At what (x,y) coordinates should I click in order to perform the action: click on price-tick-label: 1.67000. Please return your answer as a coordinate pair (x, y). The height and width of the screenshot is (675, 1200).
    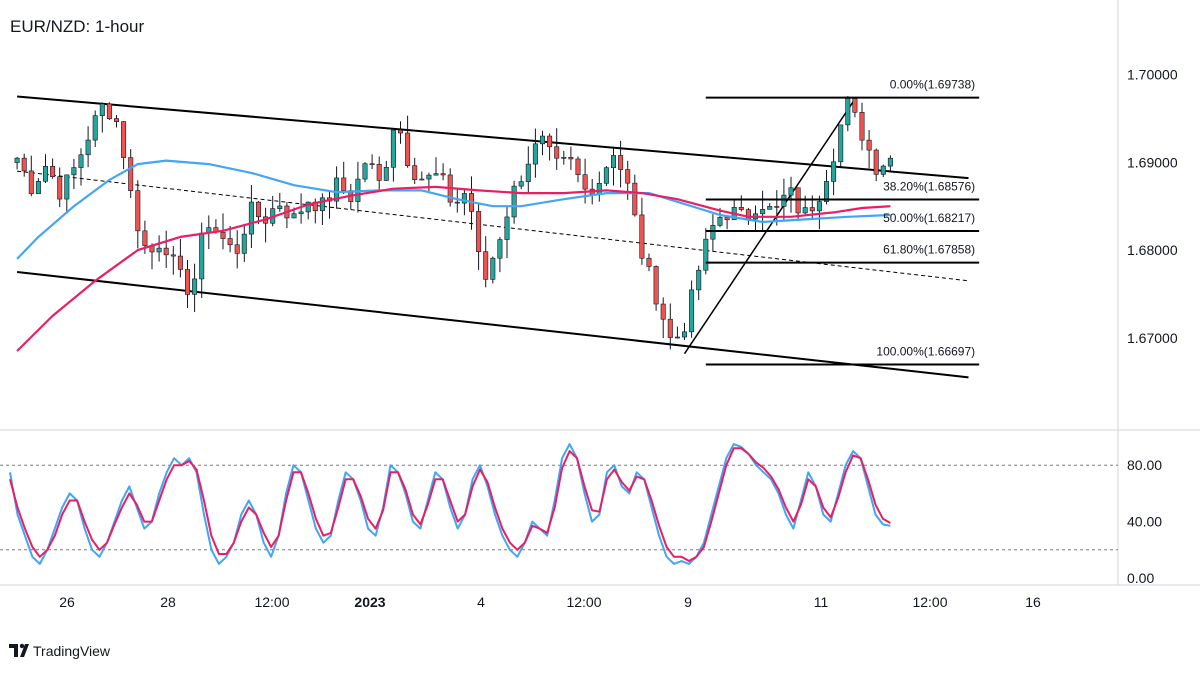
    Looking at the image, I should click on (1152, 338).